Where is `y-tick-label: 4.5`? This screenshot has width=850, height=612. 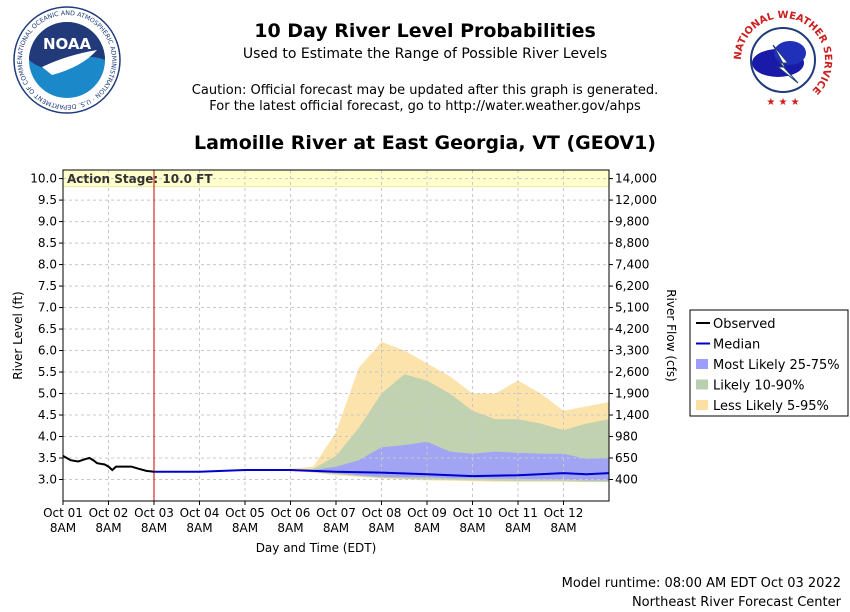 y-tick-label: 4.5 is located at coordinates (47, 415).